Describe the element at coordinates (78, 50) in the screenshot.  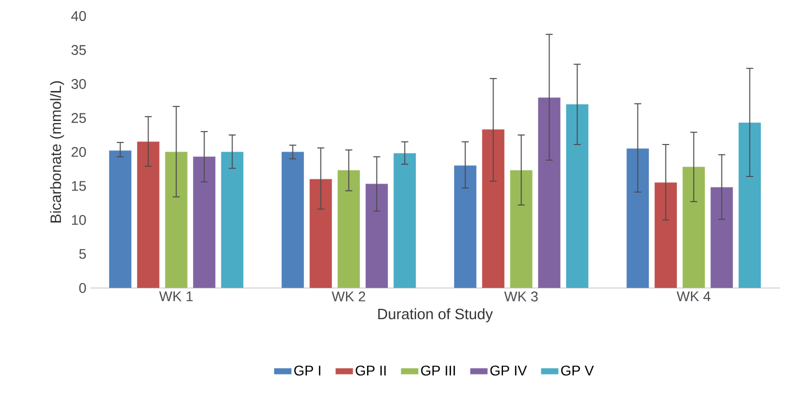
I see `y-tick-label: 35` at that location.